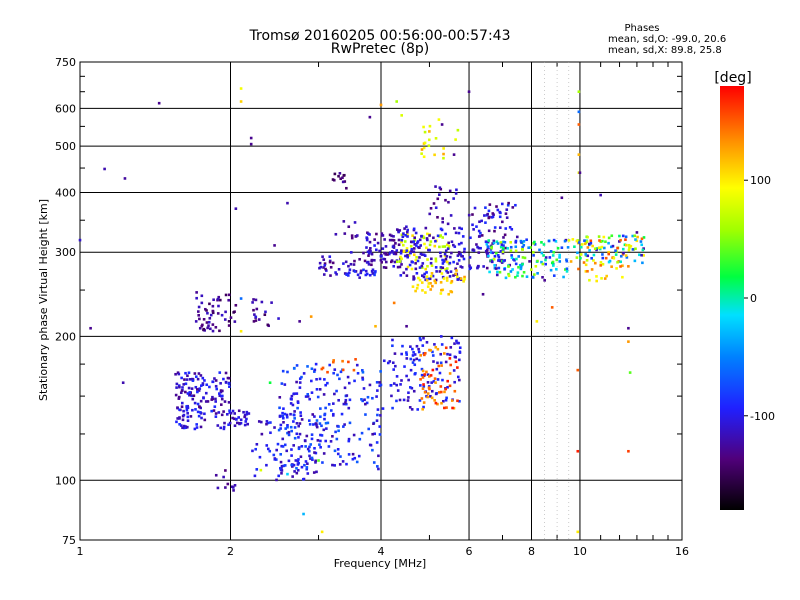  I want to click on colorbar-ticks: 100 0 -100, so click(759, 298).